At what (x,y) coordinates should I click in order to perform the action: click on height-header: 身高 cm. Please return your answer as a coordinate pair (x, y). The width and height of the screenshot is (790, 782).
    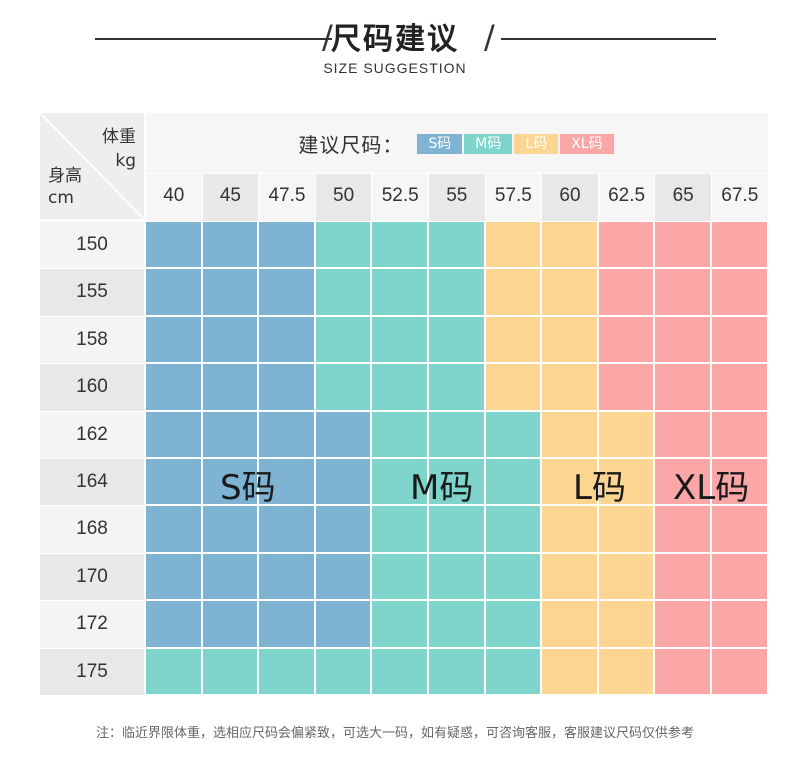
    Looking at the image, I should click on (65, 187).